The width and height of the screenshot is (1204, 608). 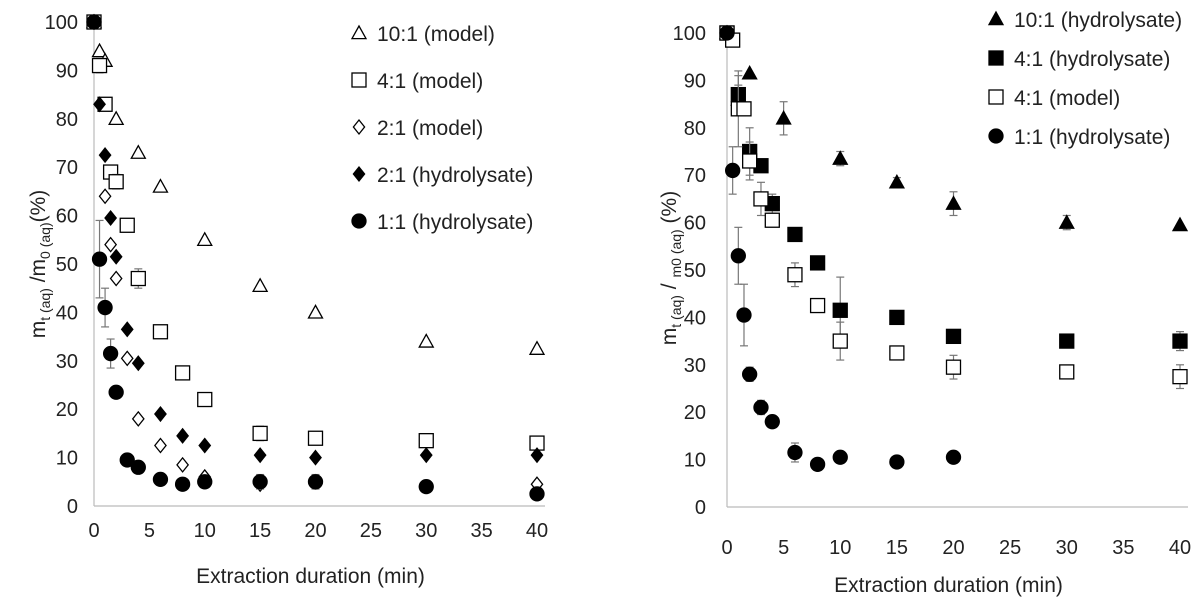 What do you see at coordinates (430, 128) in the screenshot?
I see `legend-label: 2:1 (model)` at bounding box center [430, 128].